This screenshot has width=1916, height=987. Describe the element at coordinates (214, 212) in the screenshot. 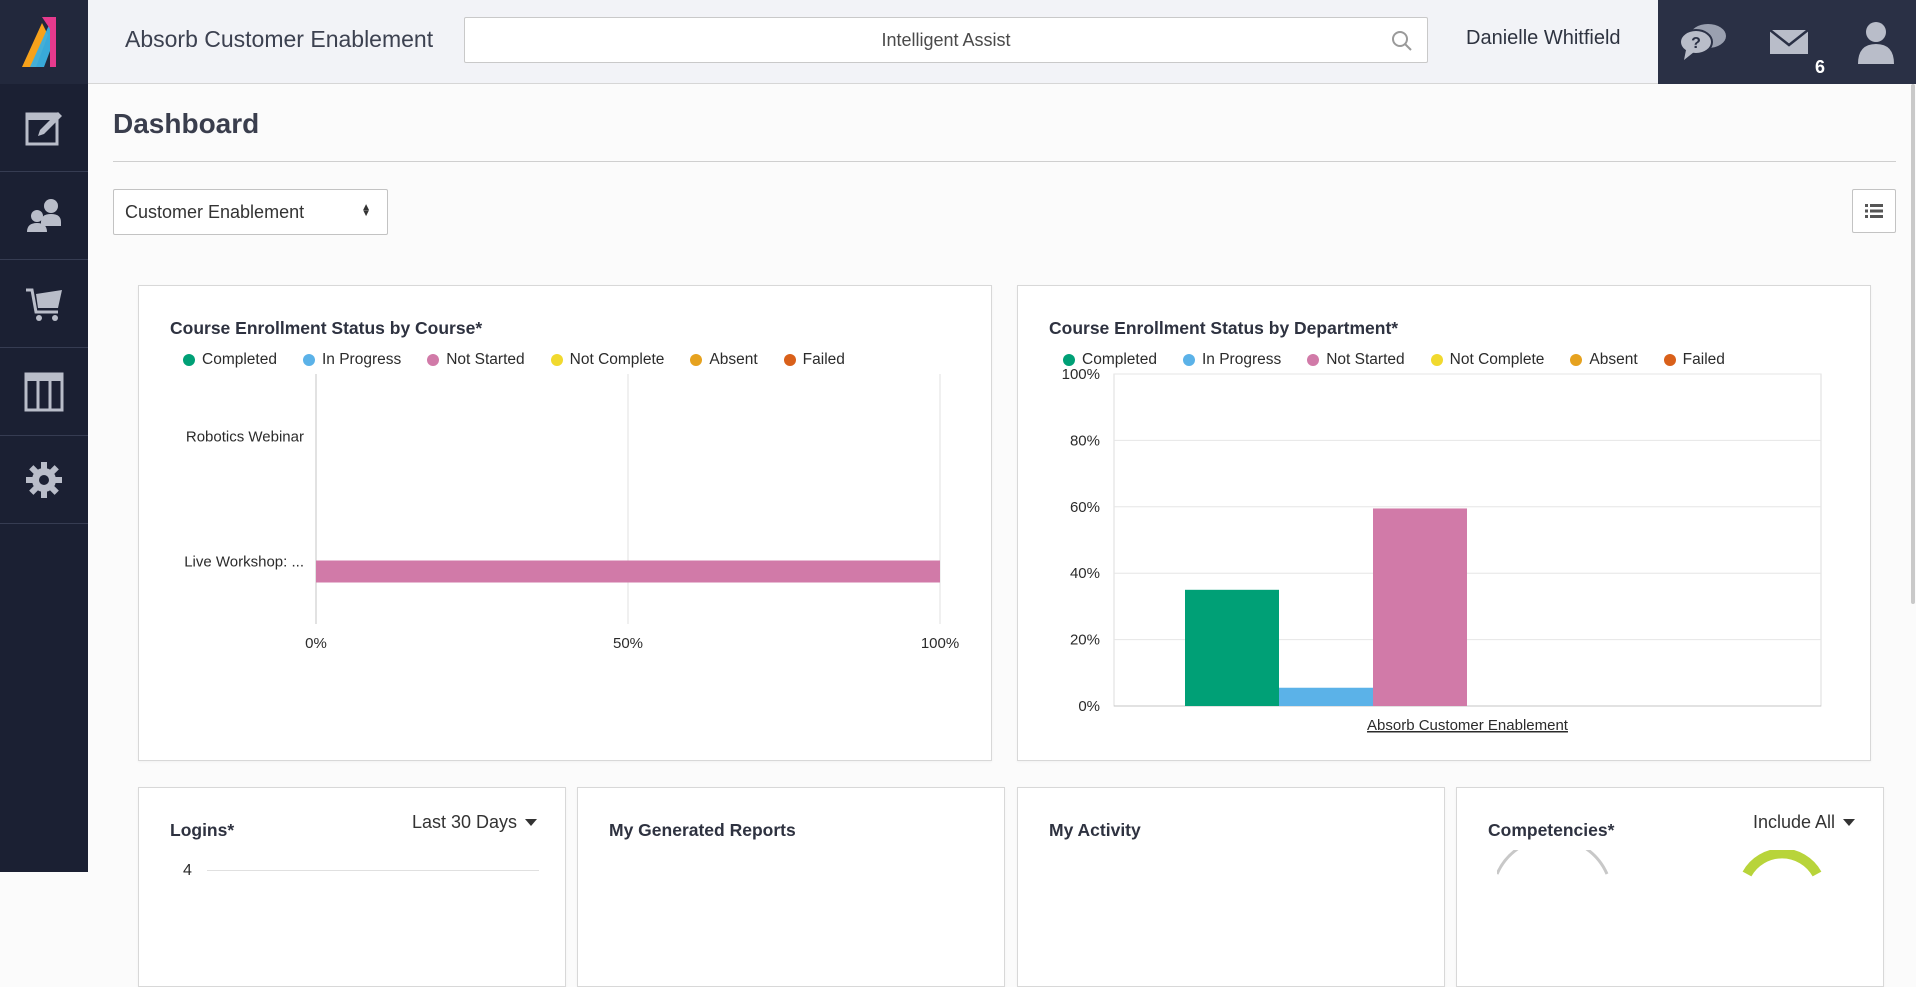

I see `dashboard-select-value: Customer Enablement` at that location.